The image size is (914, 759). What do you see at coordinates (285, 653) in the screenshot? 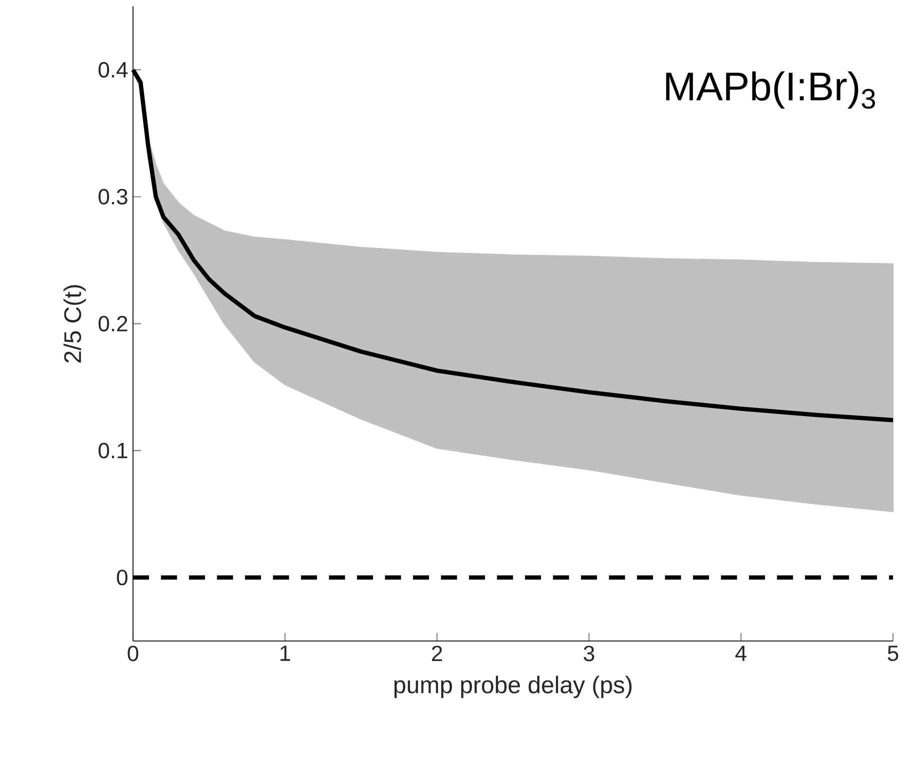
I see `x-tick-label: 1` at bounding box center [285, 653].